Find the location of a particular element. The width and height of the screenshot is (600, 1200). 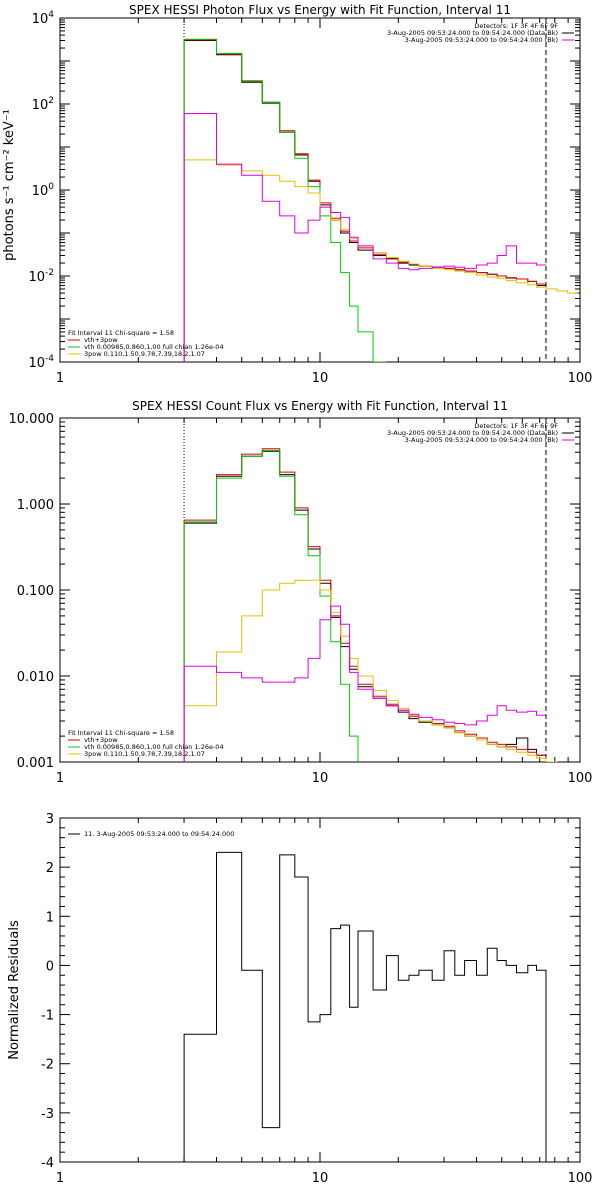

y-tick-label: 10⁰ is located at coordinates (43, 190).